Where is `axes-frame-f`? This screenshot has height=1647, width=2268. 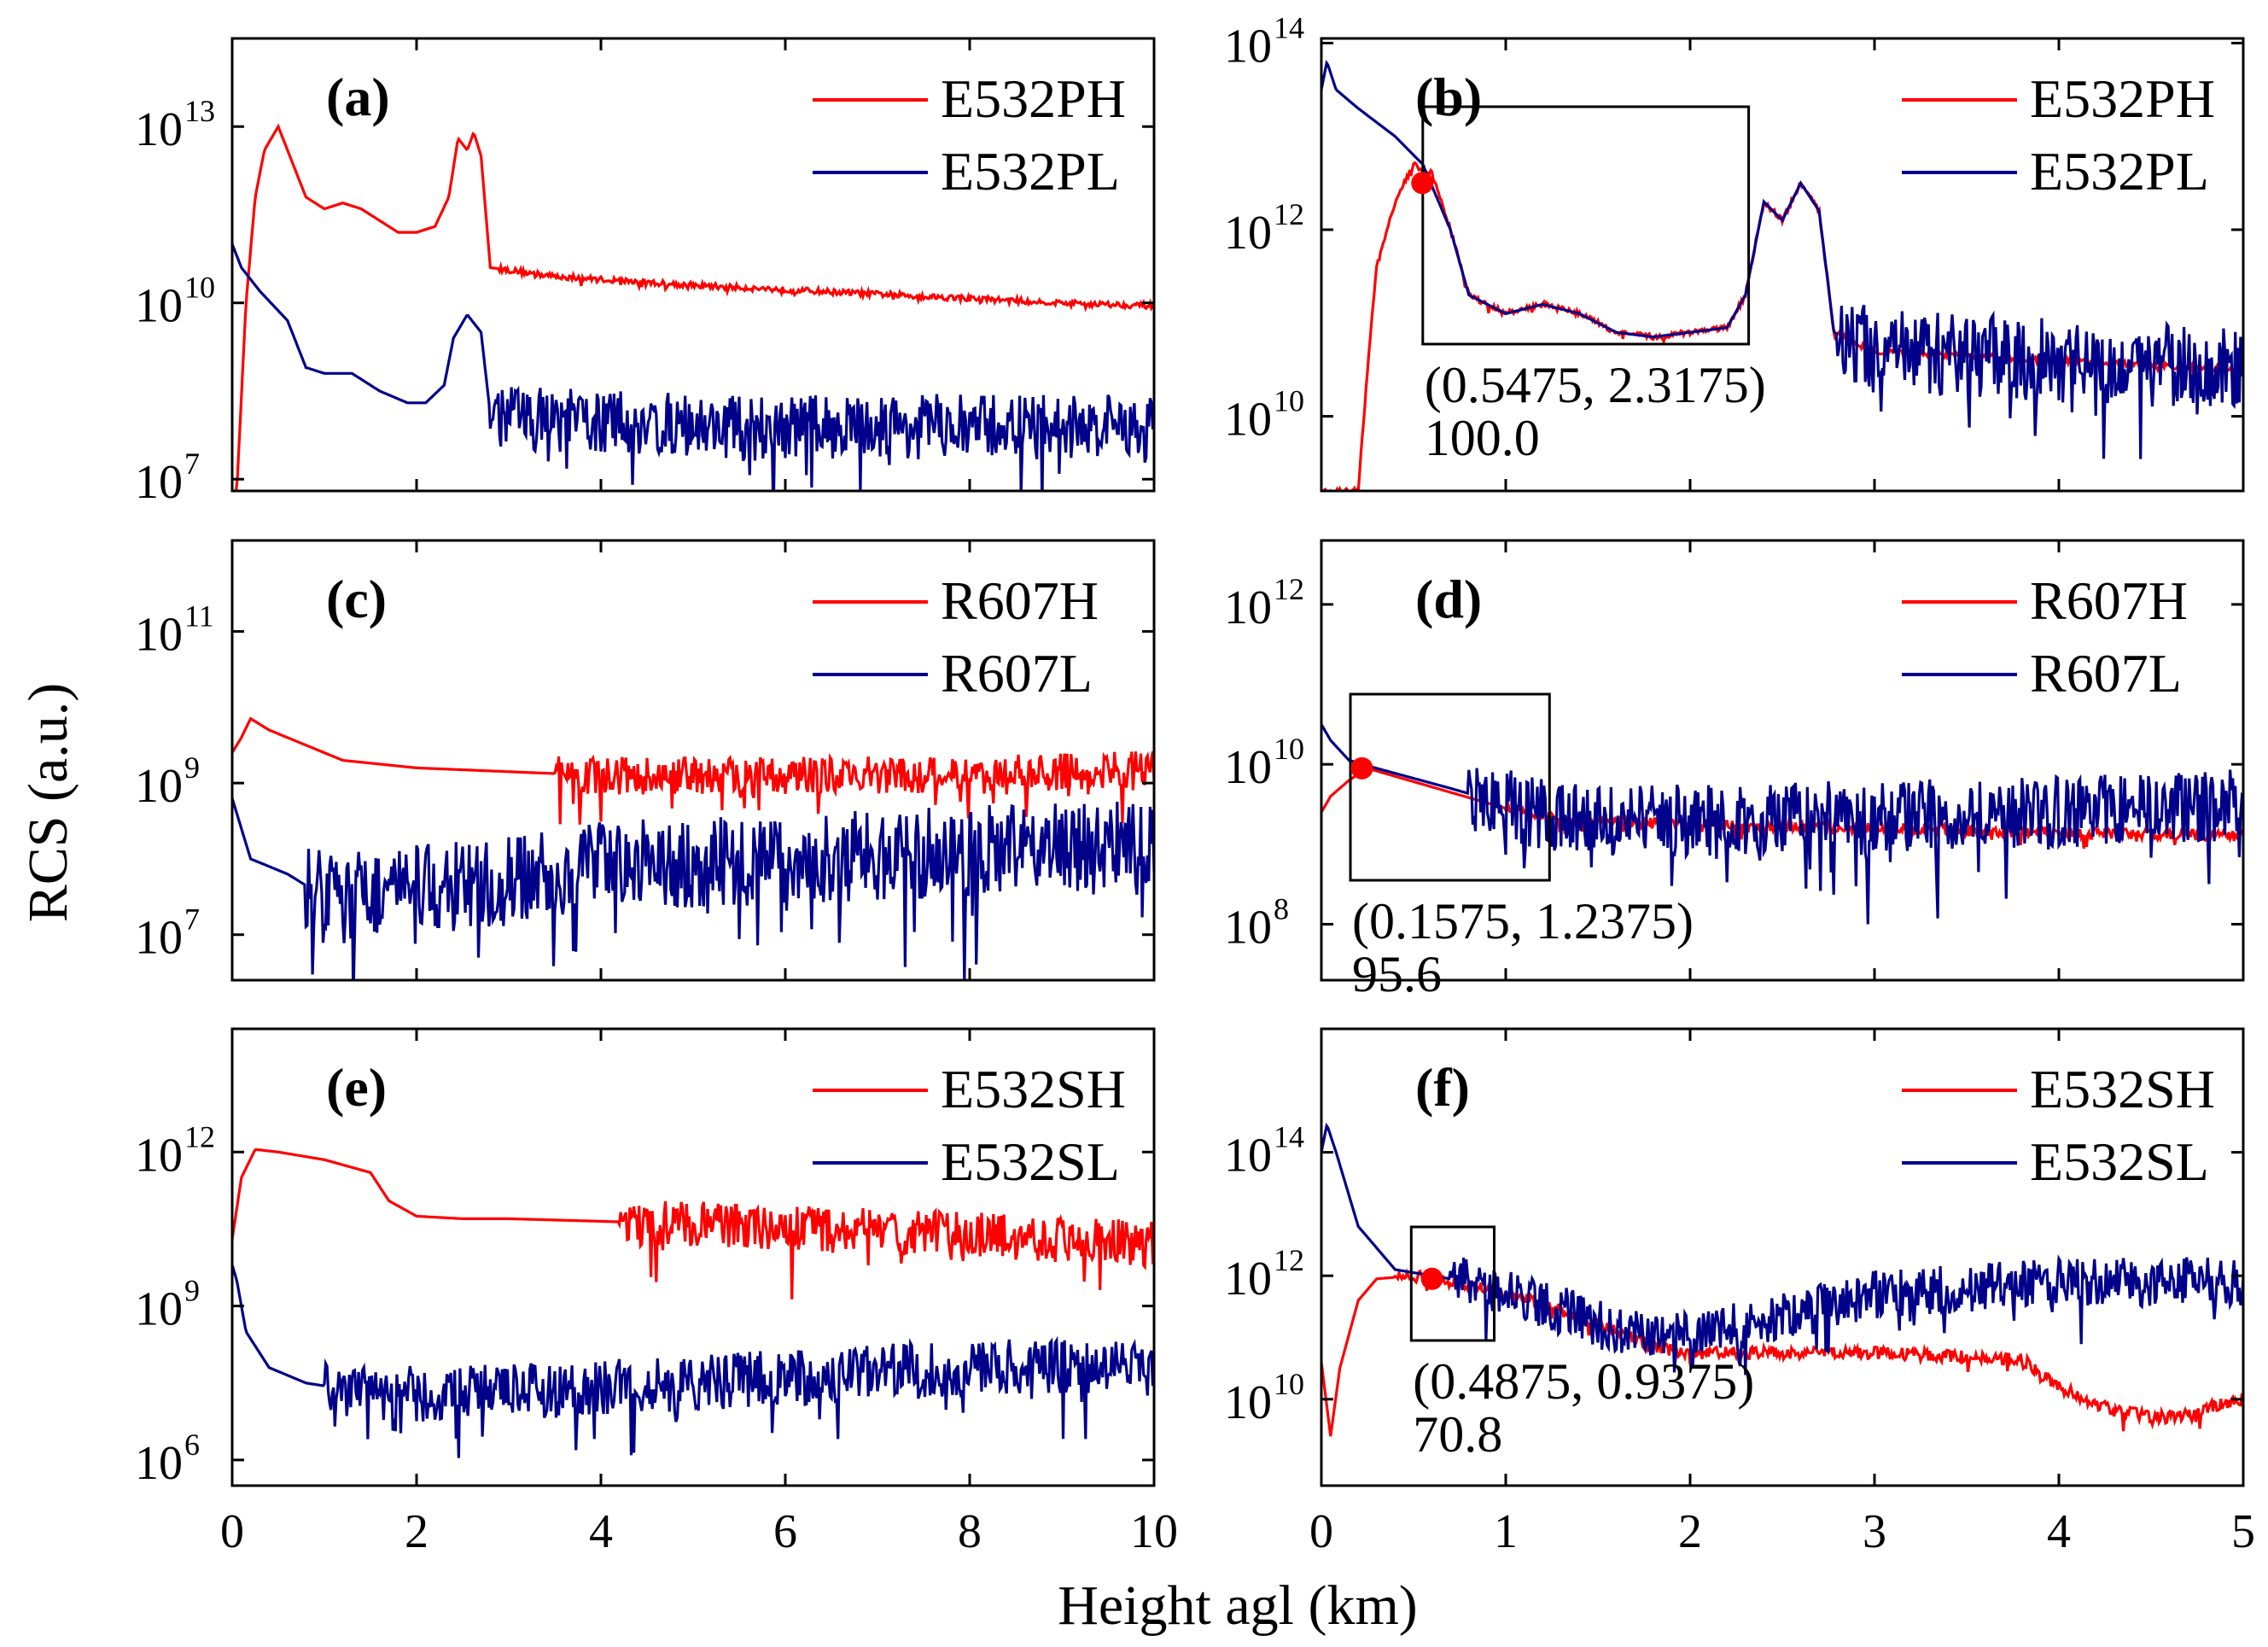 axes-frame-f is located at coordinates (1782, 1257).